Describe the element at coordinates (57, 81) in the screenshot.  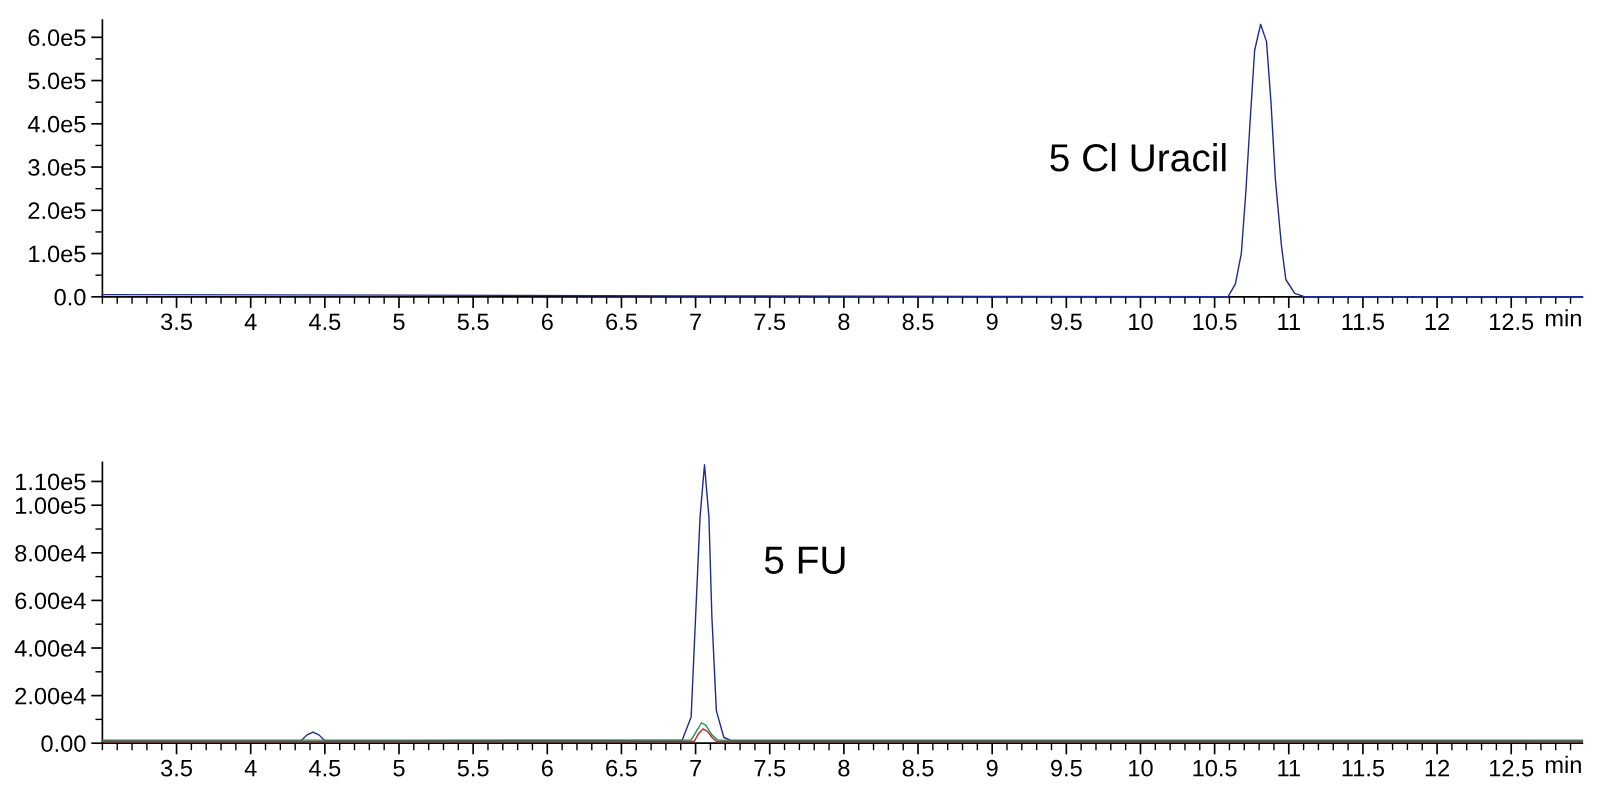
I see `y-tick-label: 5.0e5` at that location.